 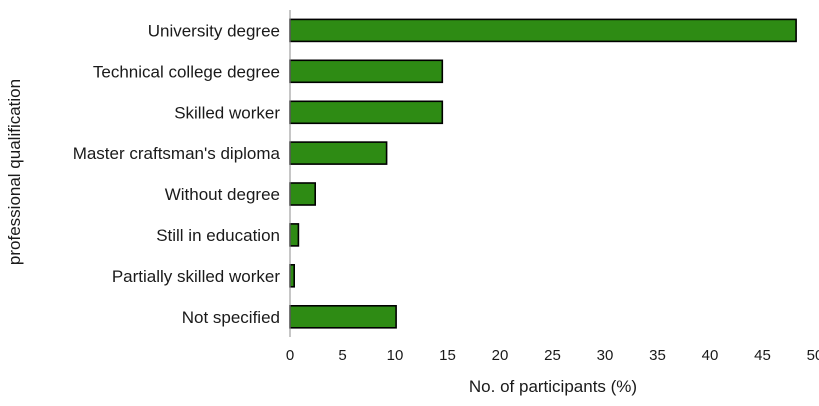 What do you see at coordinates (222, 194) in the screenshot?
I see `category-label-4: Without degree` at bounding box center [222, 194].